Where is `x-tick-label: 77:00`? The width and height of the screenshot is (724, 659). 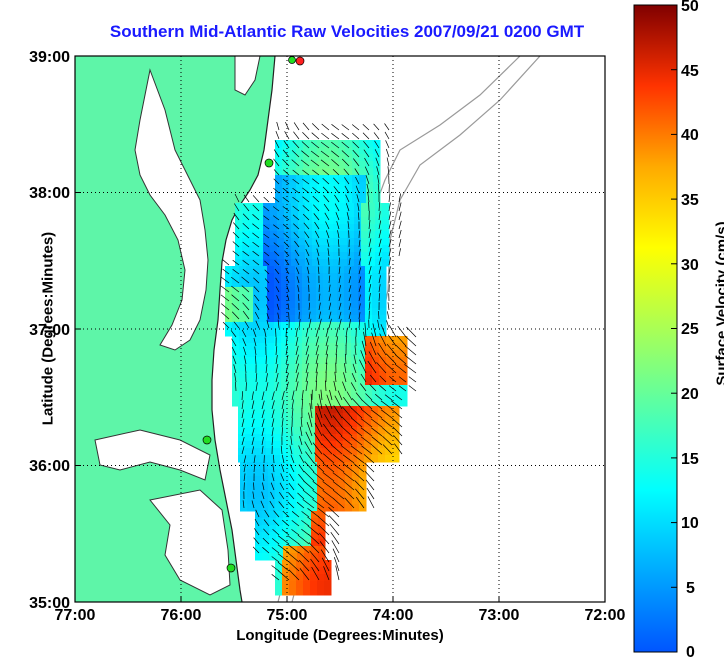 x-tick-label: 77:00 is located at coordinates (75, 615).